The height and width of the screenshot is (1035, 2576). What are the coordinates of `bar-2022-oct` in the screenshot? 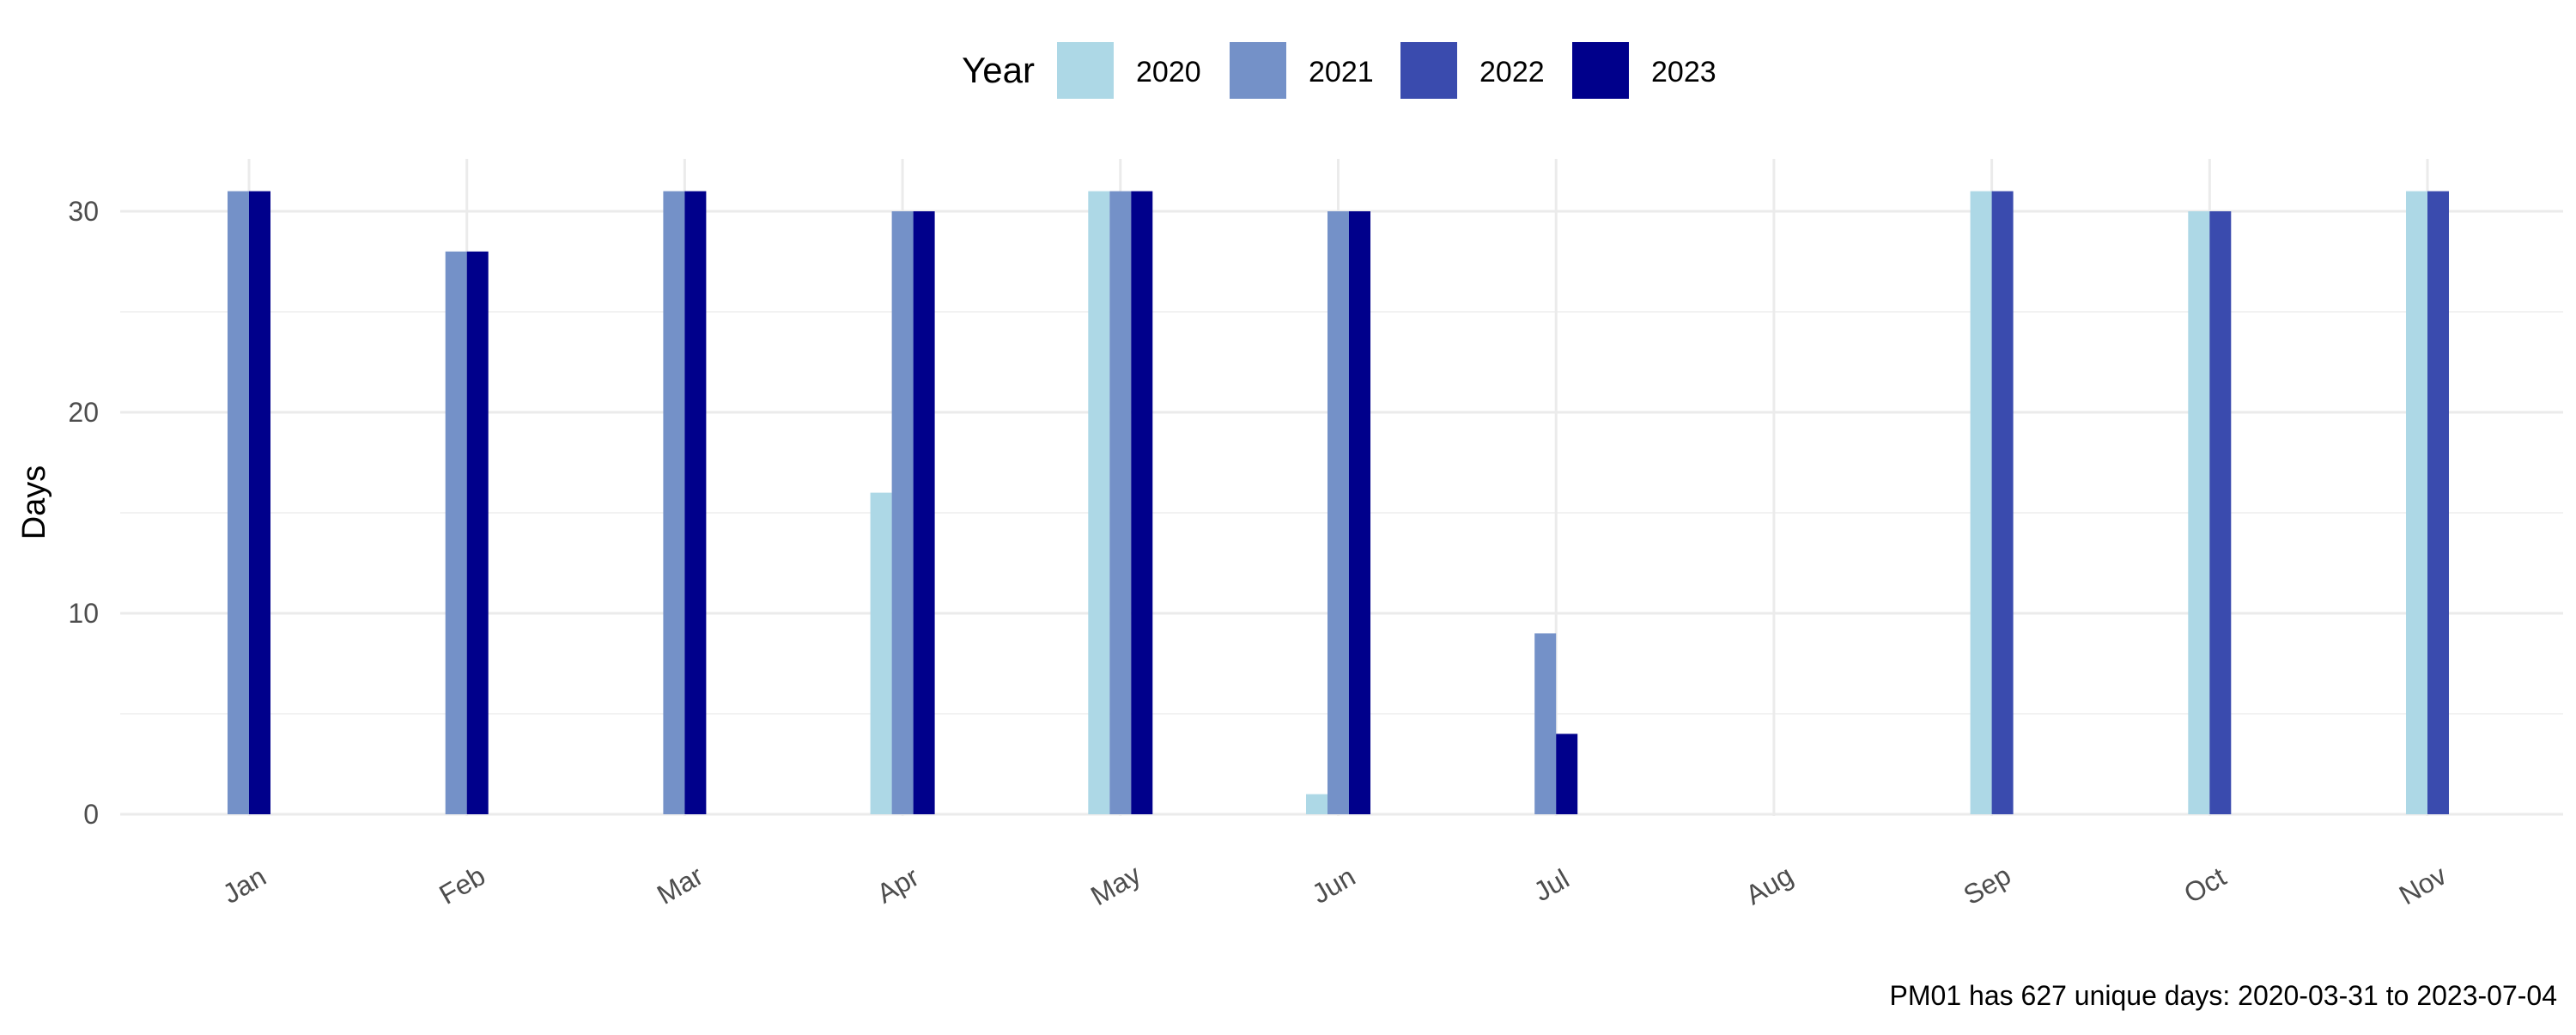 It's located at (2221, 512).